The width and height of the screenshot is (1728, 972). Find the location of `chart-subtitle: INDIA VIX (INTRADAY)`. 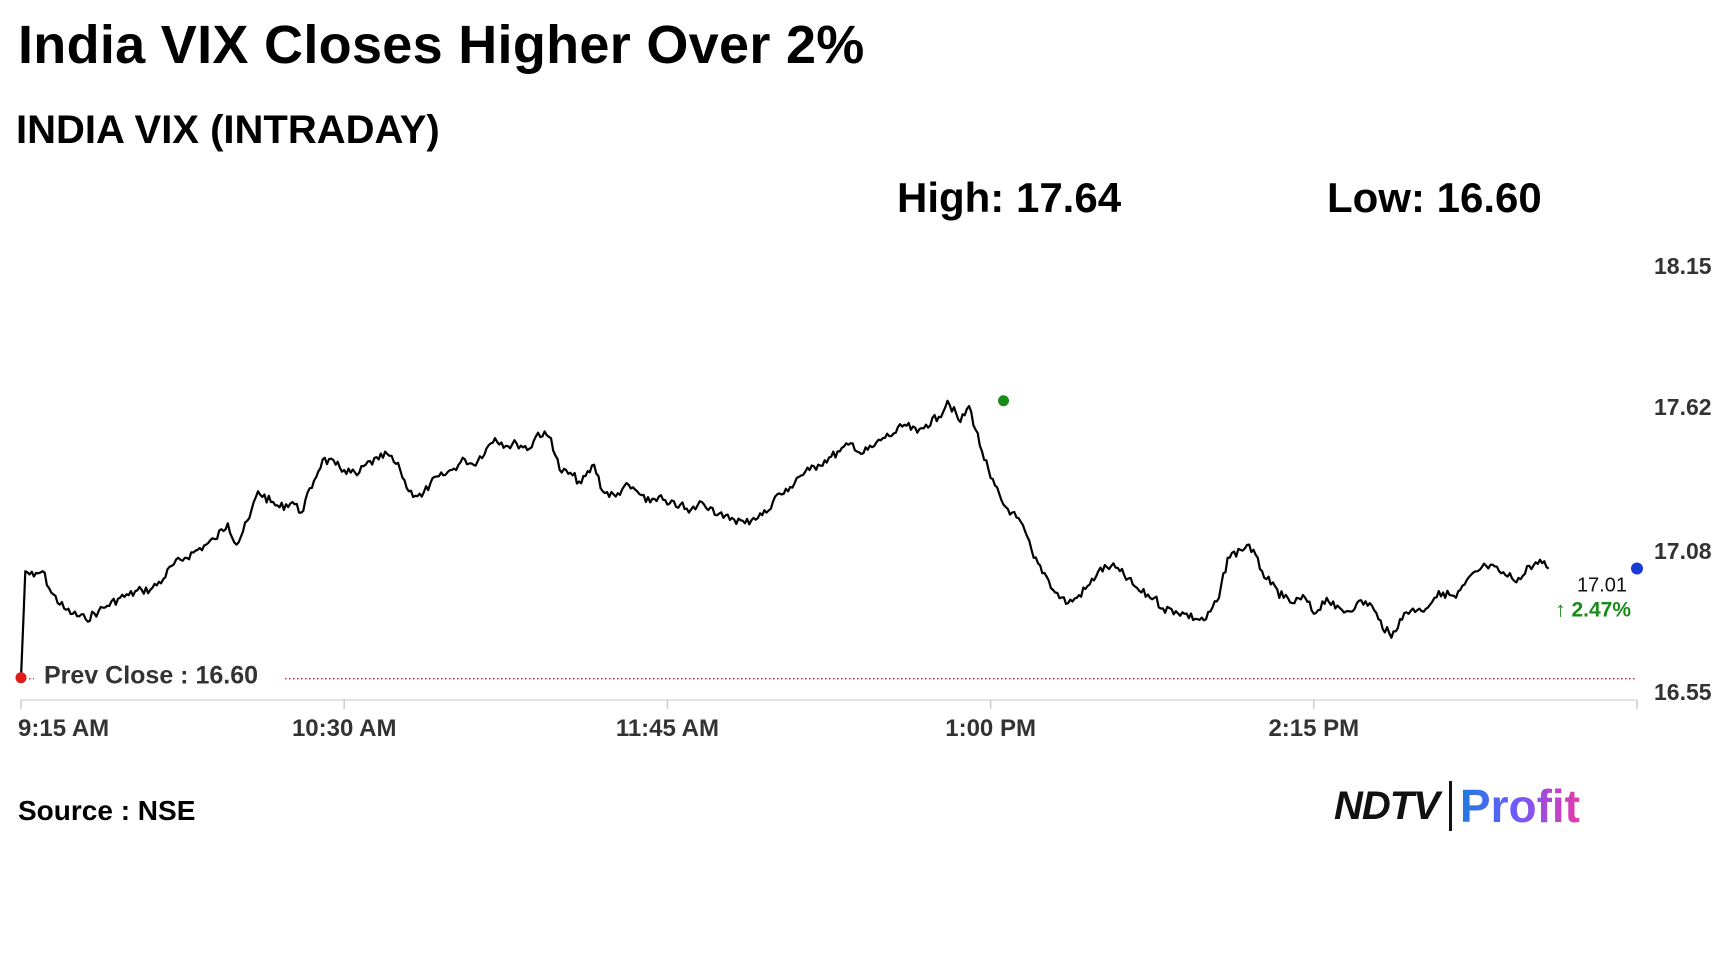

chart-subtitle: INDIA VIX (INTRADAY) is located at coordinates (228, 130).